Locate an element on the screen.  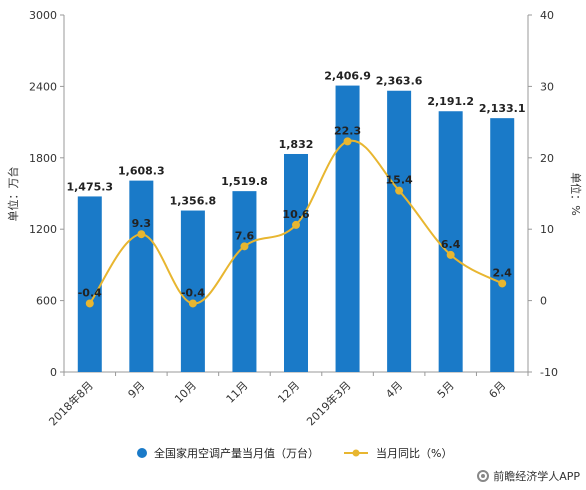
legend-line-marker is located at coordinates (356, 453).